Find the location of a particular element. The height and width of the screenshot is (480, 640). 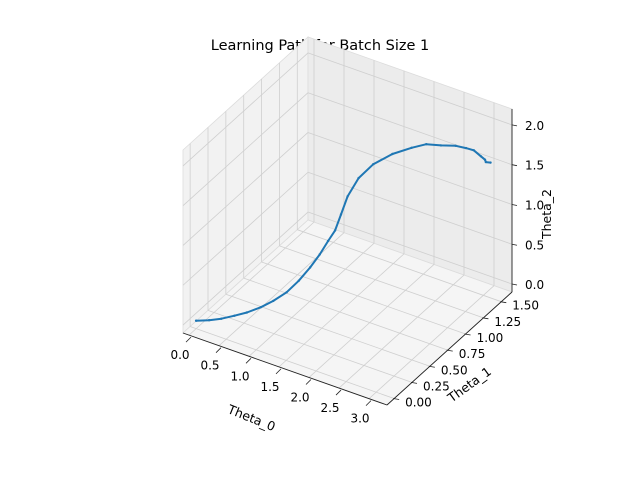

y-tick-label: 1.25 is located at coordinates (507, 322).